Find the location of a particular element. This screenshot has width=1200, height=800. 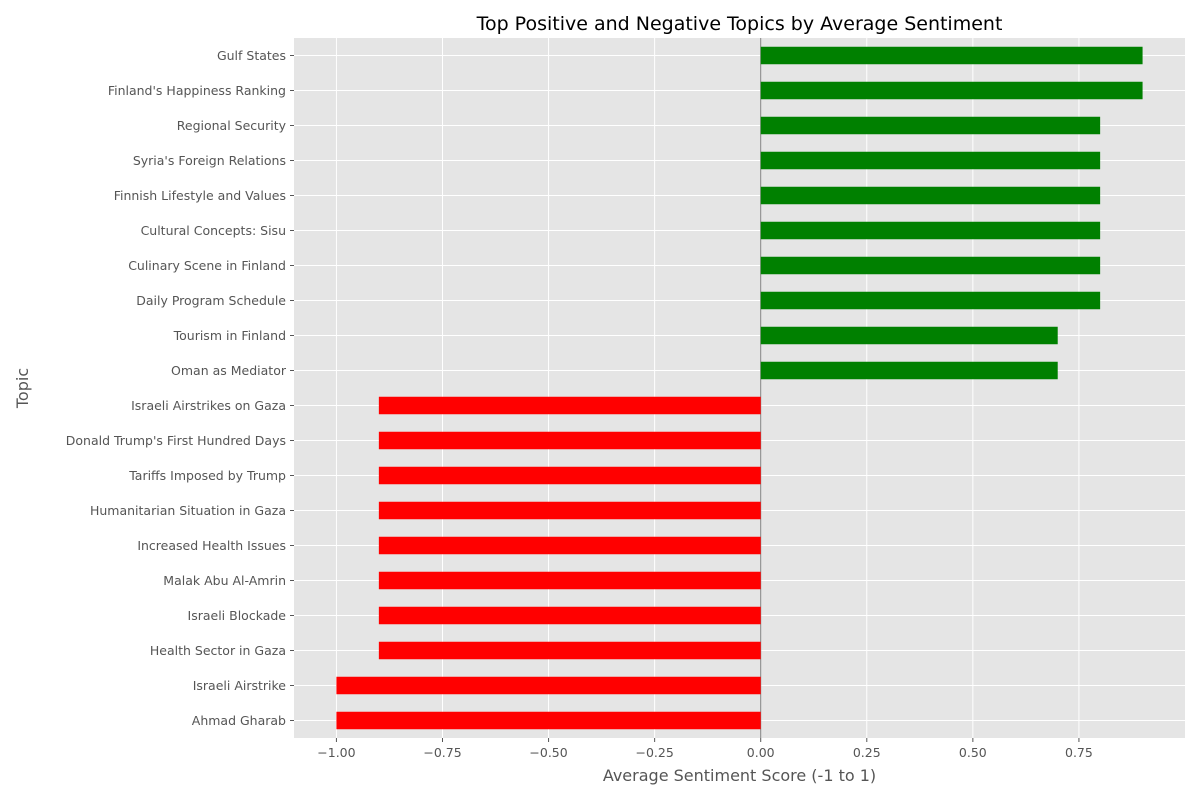

bar-israeli-airstrike is located at coordinates (548, 685).